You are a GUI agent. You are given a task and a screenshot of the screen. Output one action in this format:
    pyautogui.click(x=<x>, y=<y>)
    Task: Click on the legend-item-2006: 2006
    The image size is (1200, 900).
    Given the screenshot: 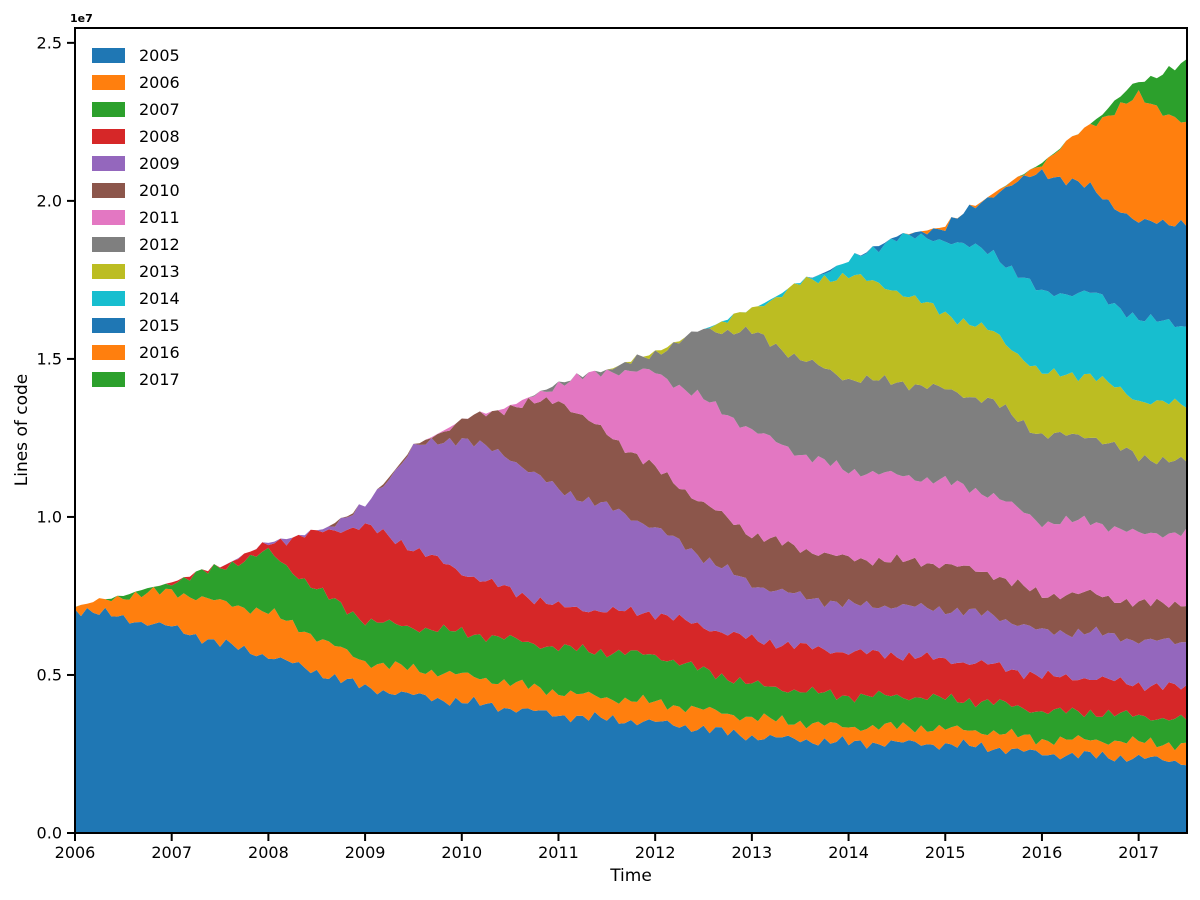 What is the action you would take?
    pyautogui.click(x=136, y=82)
    